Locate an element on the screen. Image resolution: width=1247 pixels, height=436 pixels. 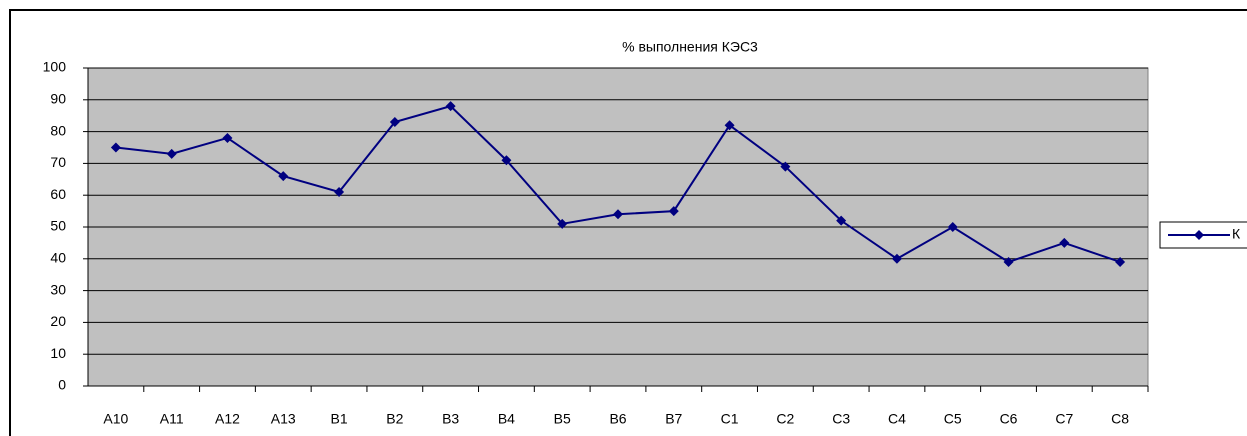
x-tick-label: B7 is located at coordinates (673, 419).